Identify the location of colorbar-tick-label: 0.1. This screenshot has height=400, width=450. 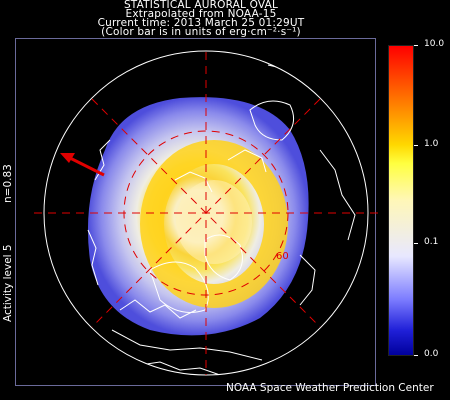
(431, 242).